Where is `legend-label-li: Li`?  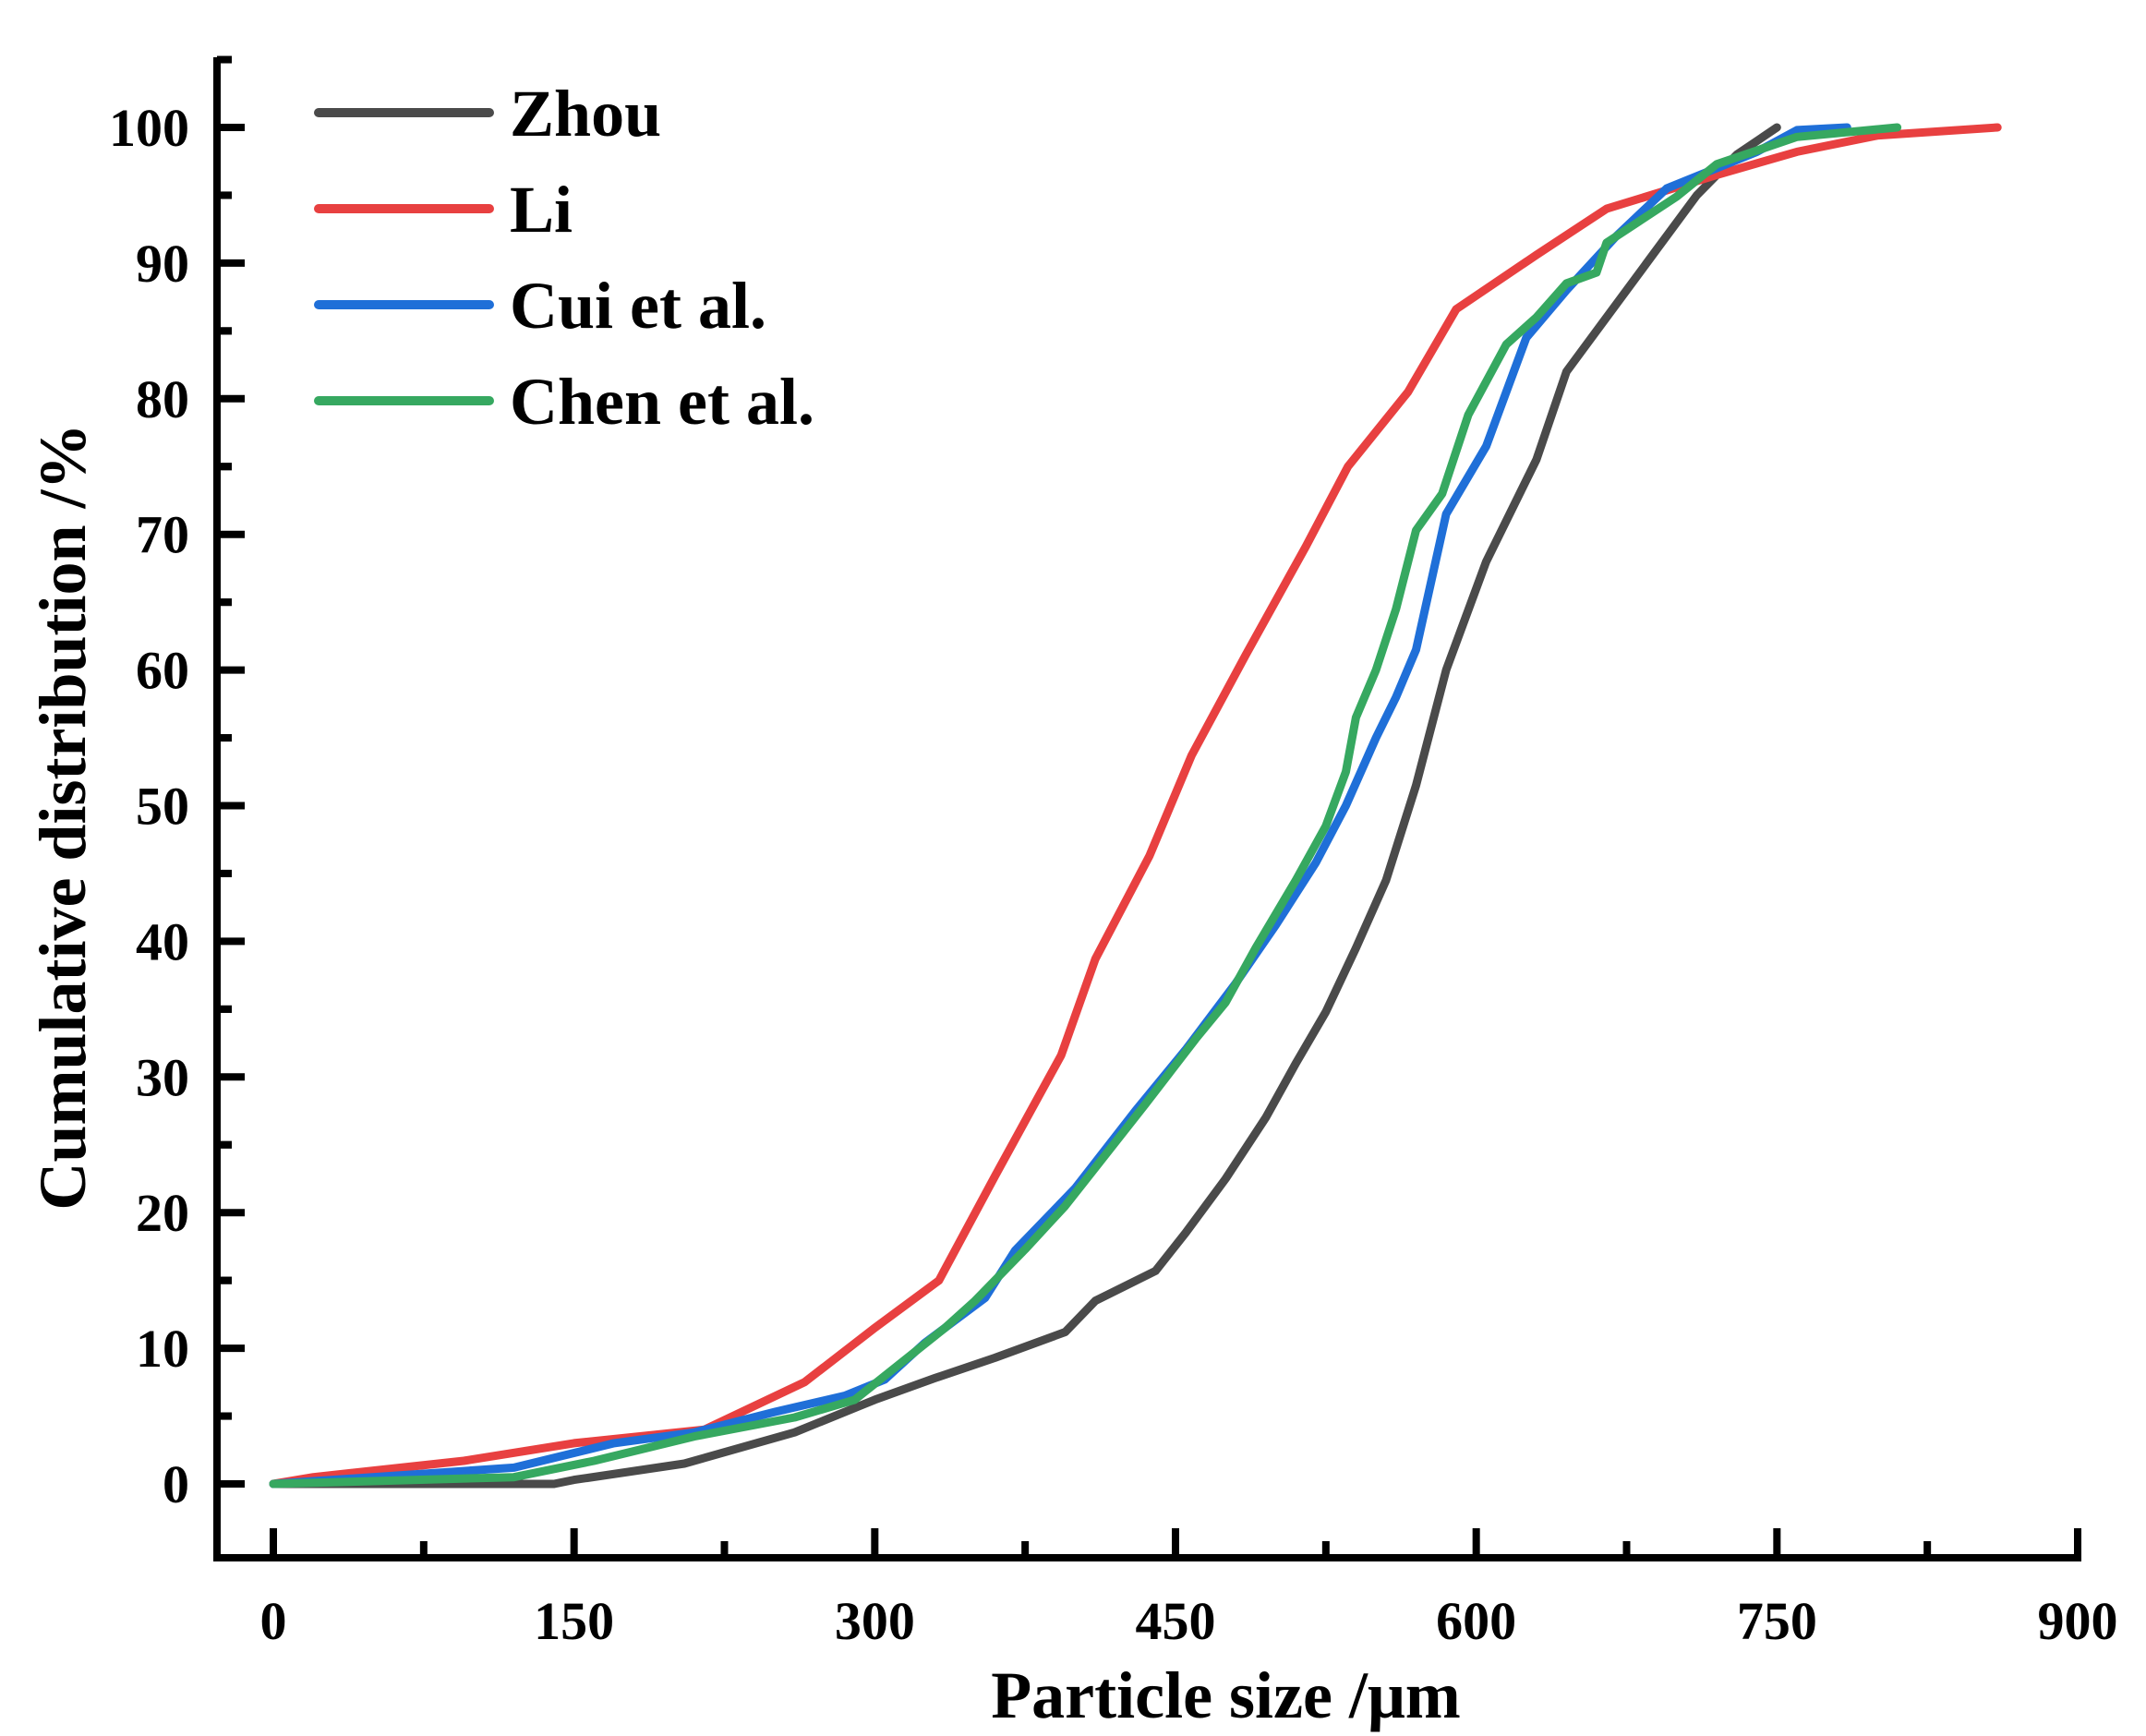
legend-label-li: Li is located at coordinates (541, 210).